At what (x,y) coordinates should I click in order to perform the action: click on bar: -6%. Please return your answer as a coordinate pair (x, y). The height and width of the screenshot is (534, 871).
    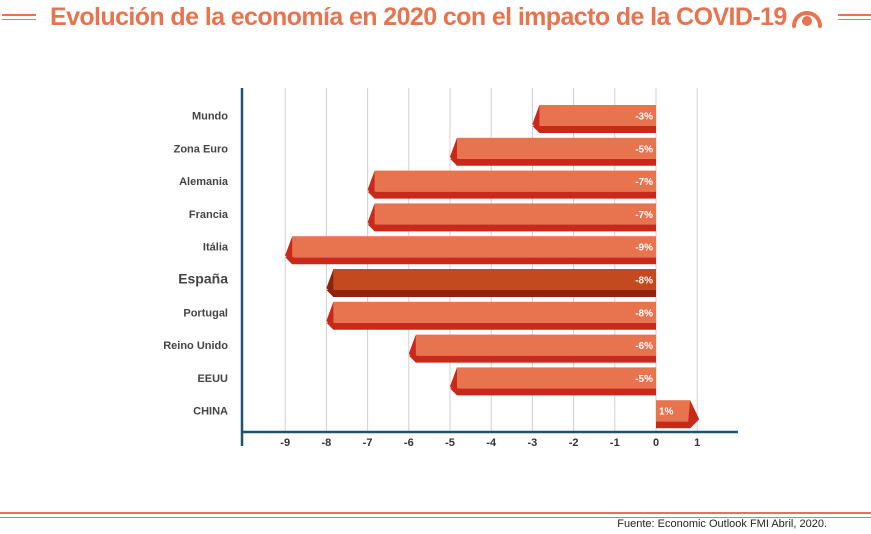
    Looking at the image, I should click on (532, 348).